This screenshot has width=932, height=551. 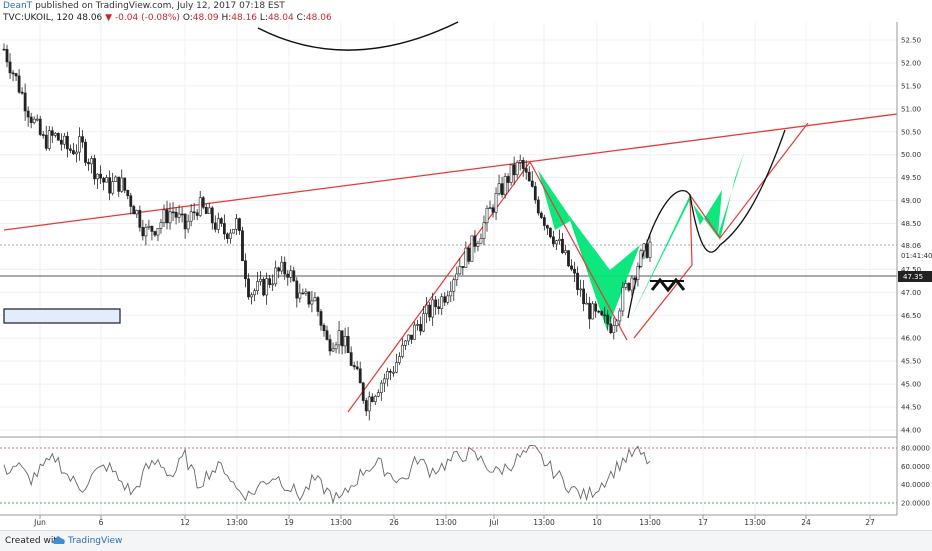 I want to click on black-arc-drawing, so click(x=358, y=36).